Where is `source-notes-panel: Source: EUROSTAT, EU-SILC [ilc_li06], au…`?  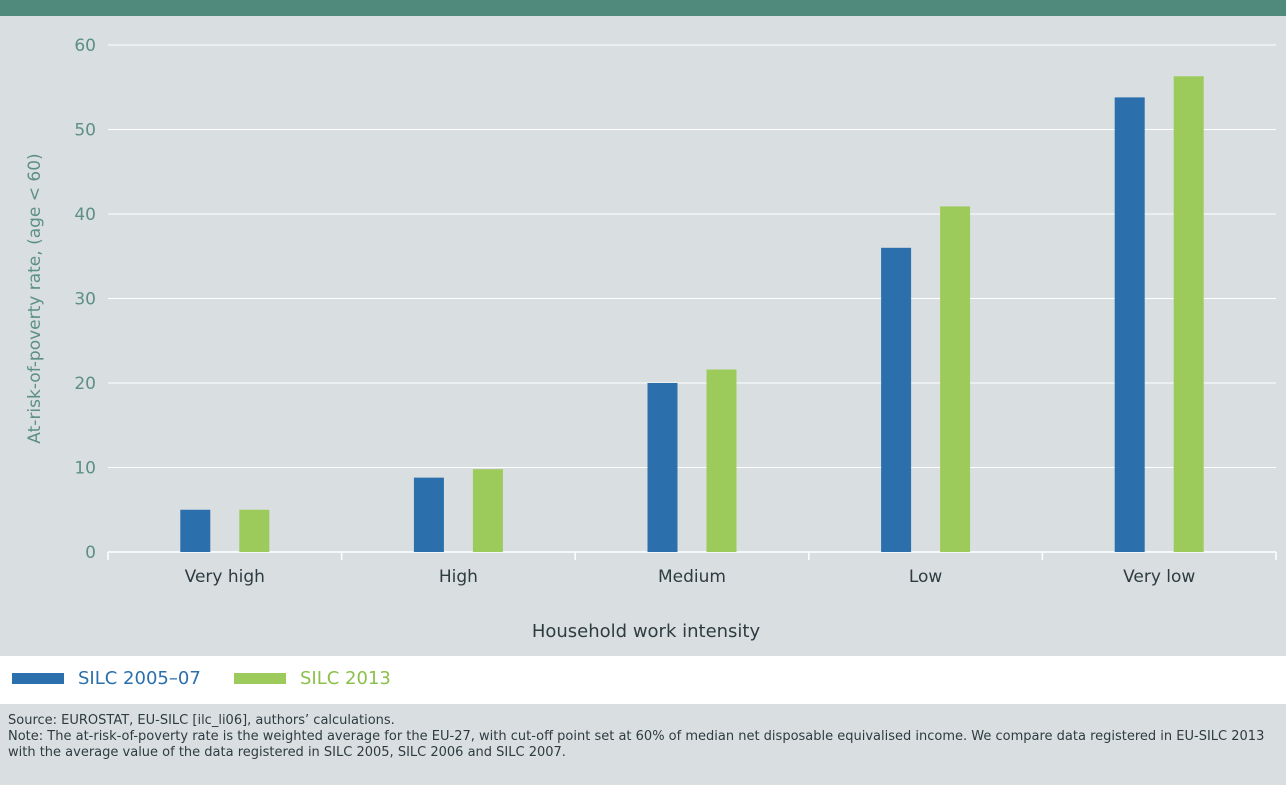
source-notes-panel: Source: EUROSTAT, EU-SILC [ilc_li06], au… is located at coordinates (643, 744).